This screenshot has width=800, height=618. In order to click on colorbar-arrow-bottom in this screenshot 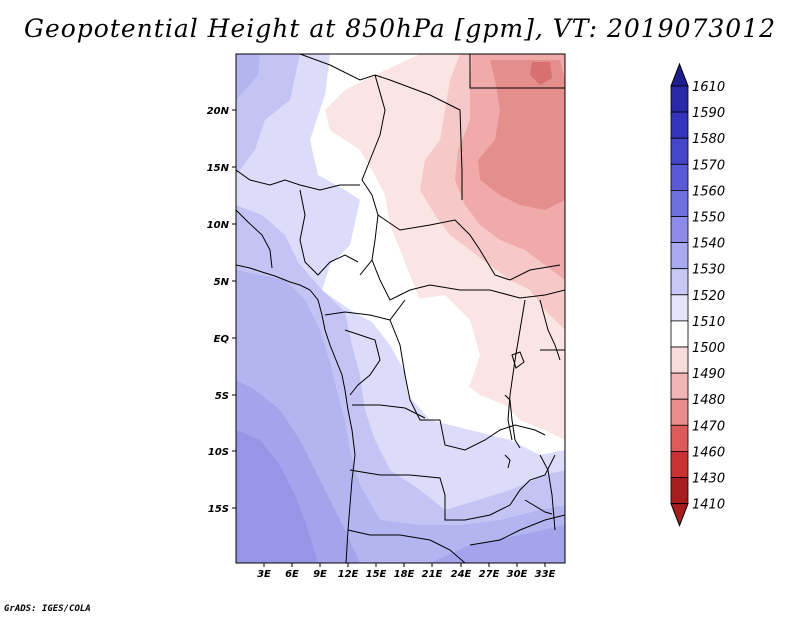, I will do `click(679, 515)`.